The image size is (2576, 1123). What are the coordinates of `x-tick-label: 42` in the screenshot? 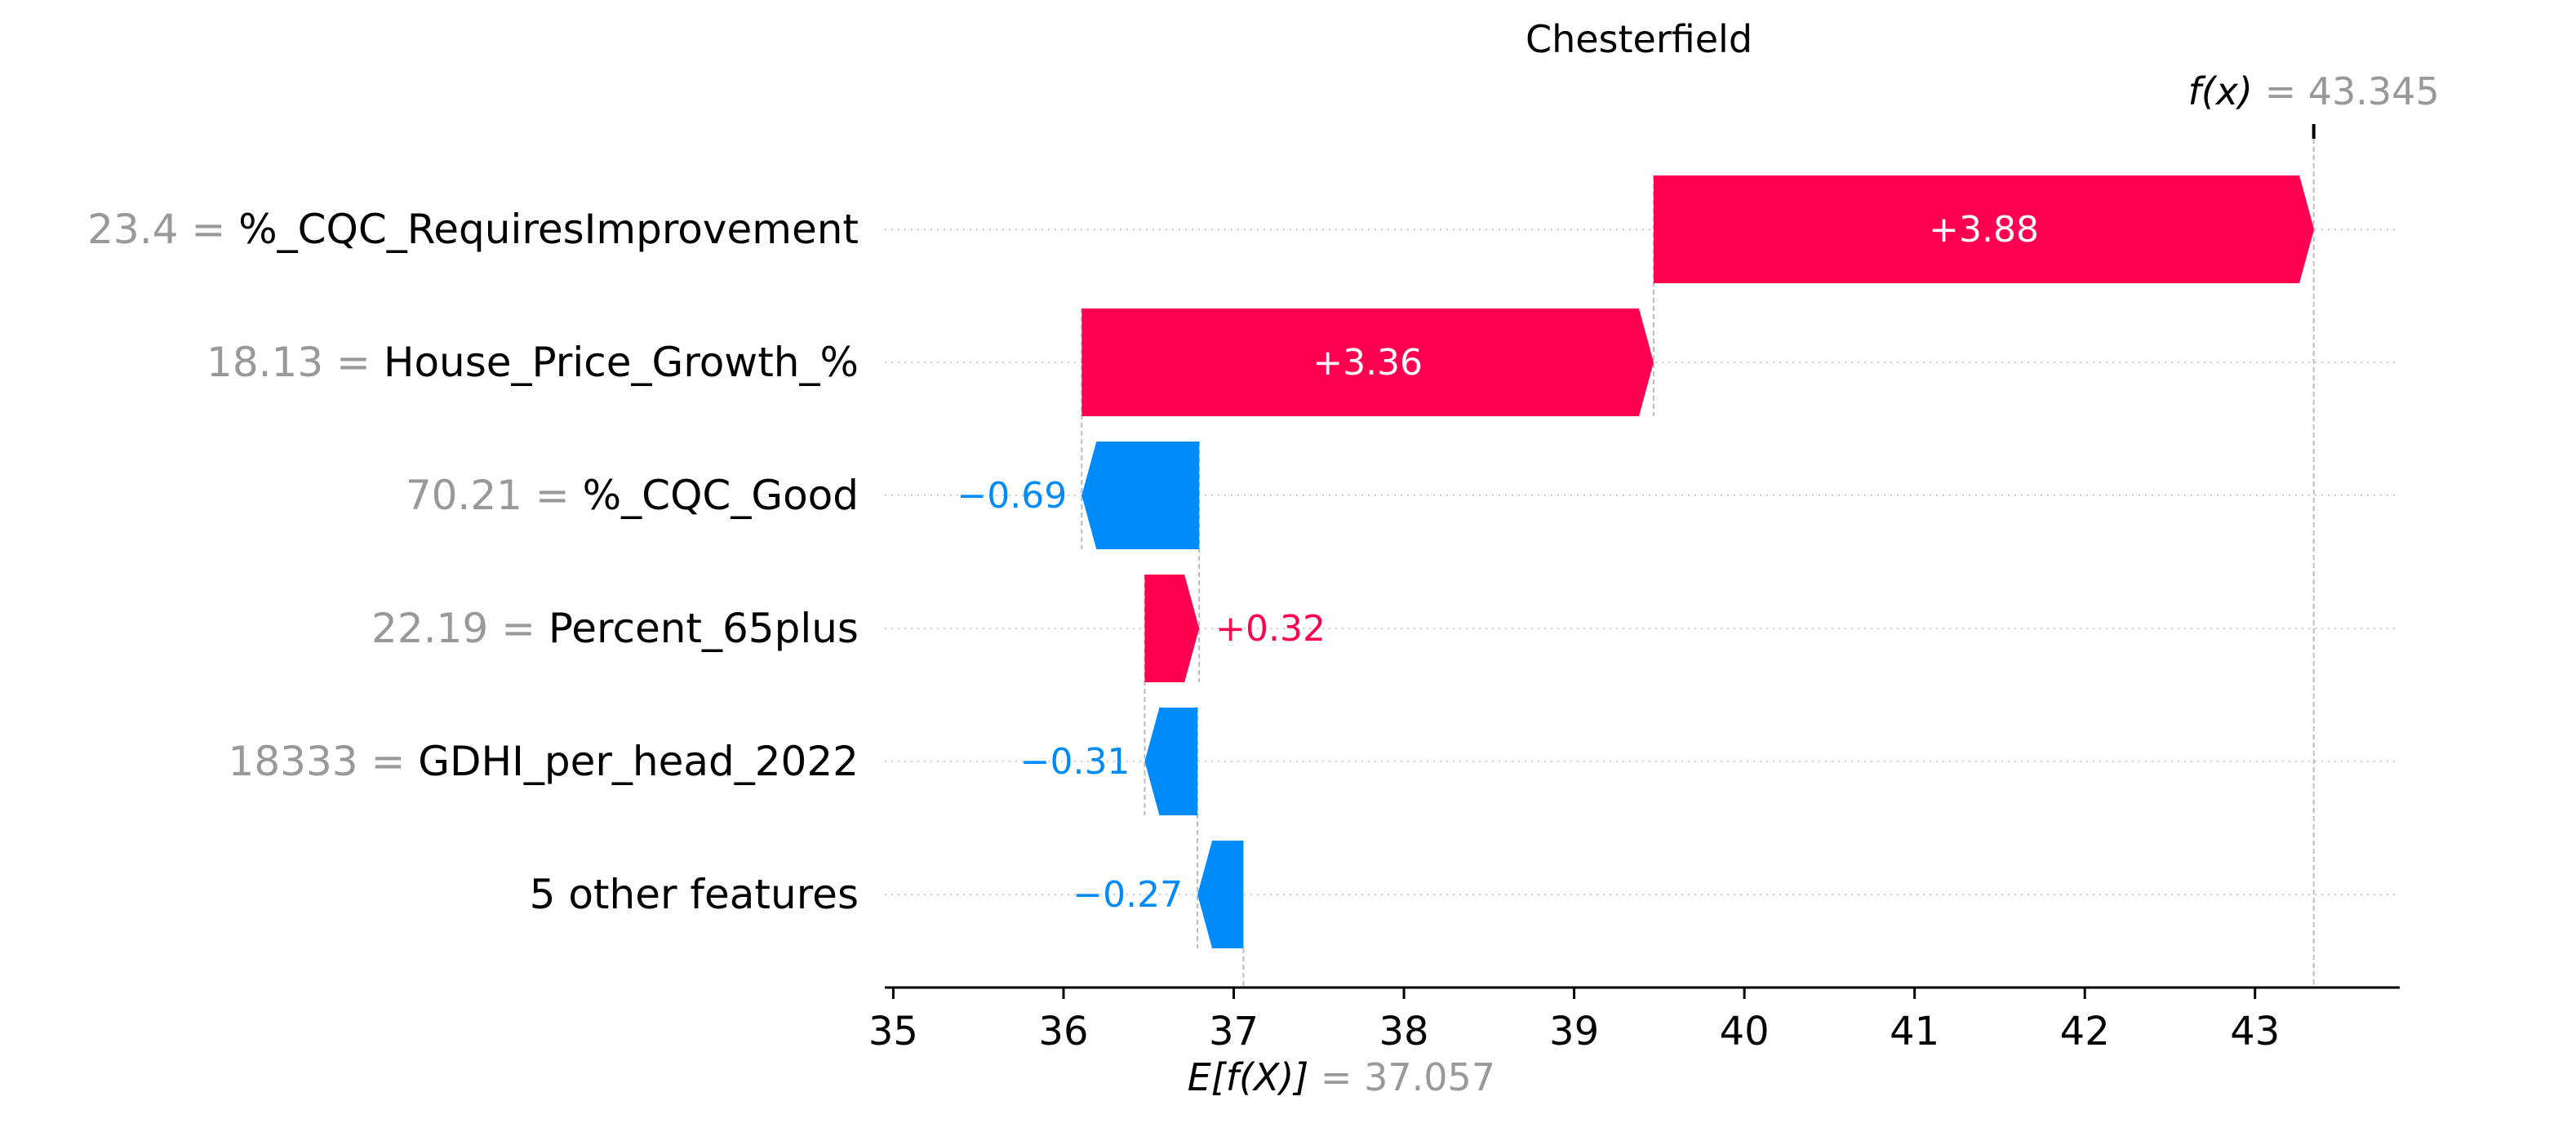 It's located at (2085, 1031).